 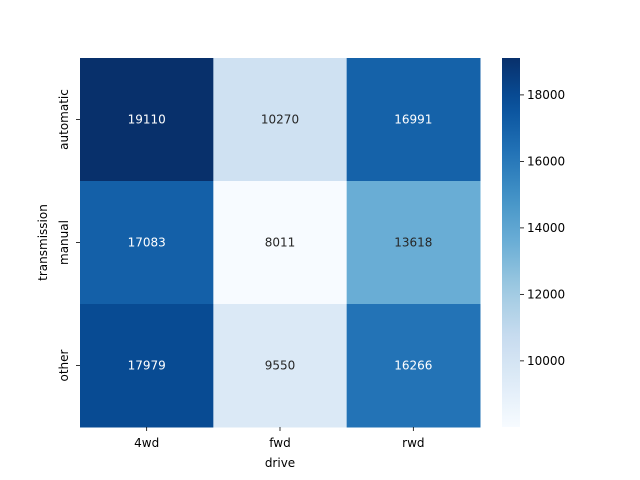 I want to click on colorbar-ticks: 10000 12000 14000 16000 18000, so click(x=542, y=228).